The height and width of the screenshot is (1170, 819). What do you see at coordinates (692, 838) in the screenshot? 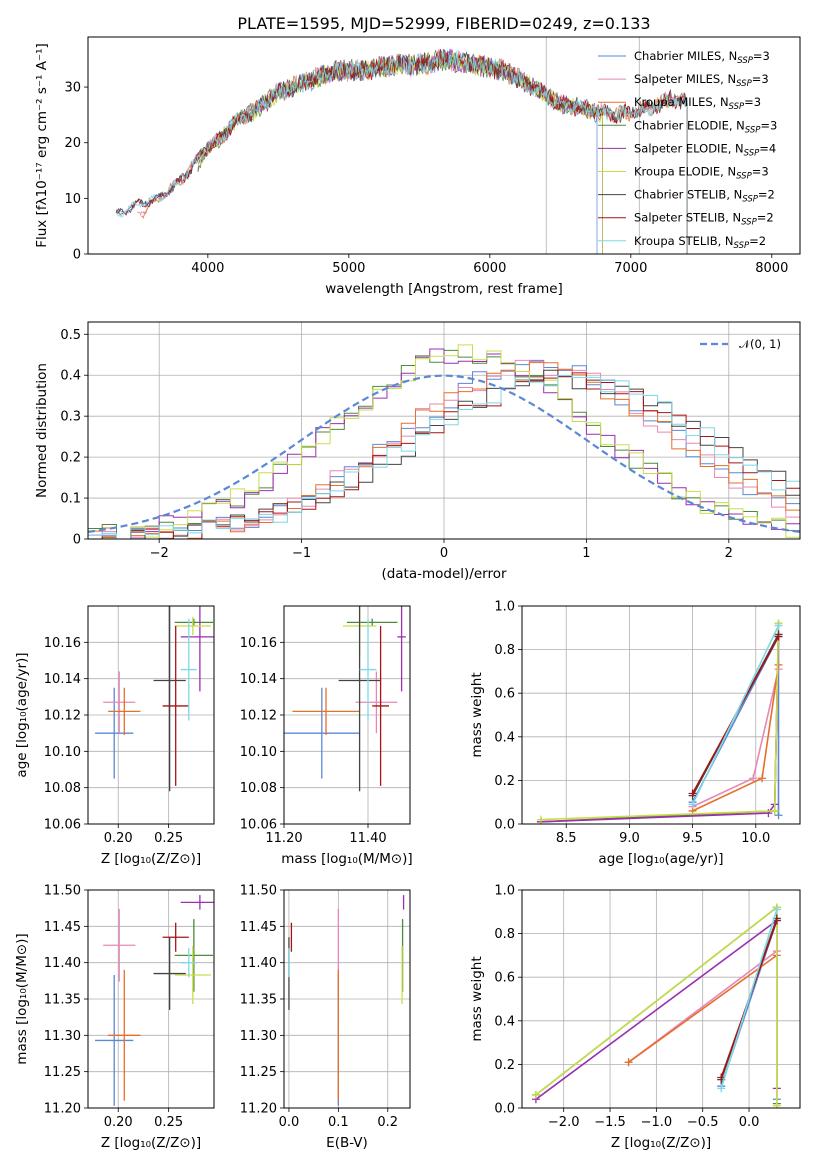
I see `x-tick-label: 9.5` at bounding box center [692, 838].